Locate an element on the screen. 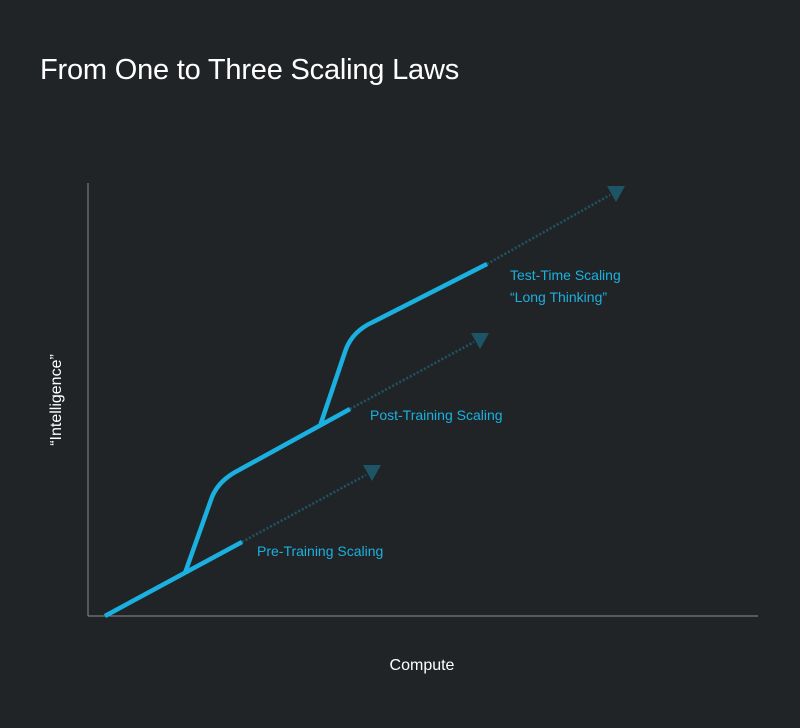 Image resolution: width=800 pixels, height=728 pixels. test-time-label-line2: “Long Thinking” is located at coordinates (558, 297).